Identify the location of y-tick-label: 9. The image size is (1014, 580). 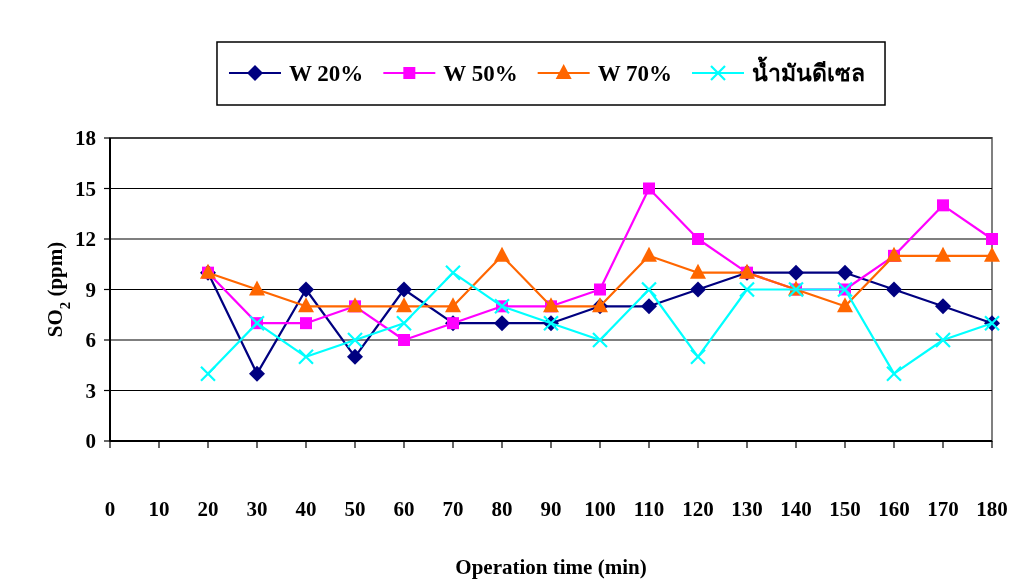
(90, 289).